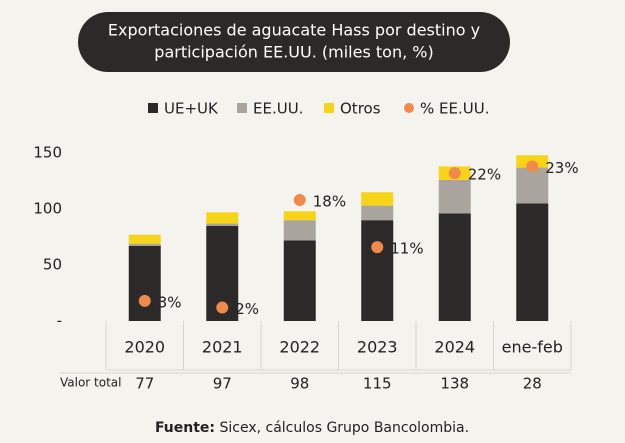  What do you see at coordinates (52, 265) in the screenshot?
I see `y-tick-label: 50` at bounding box center [52, 265].